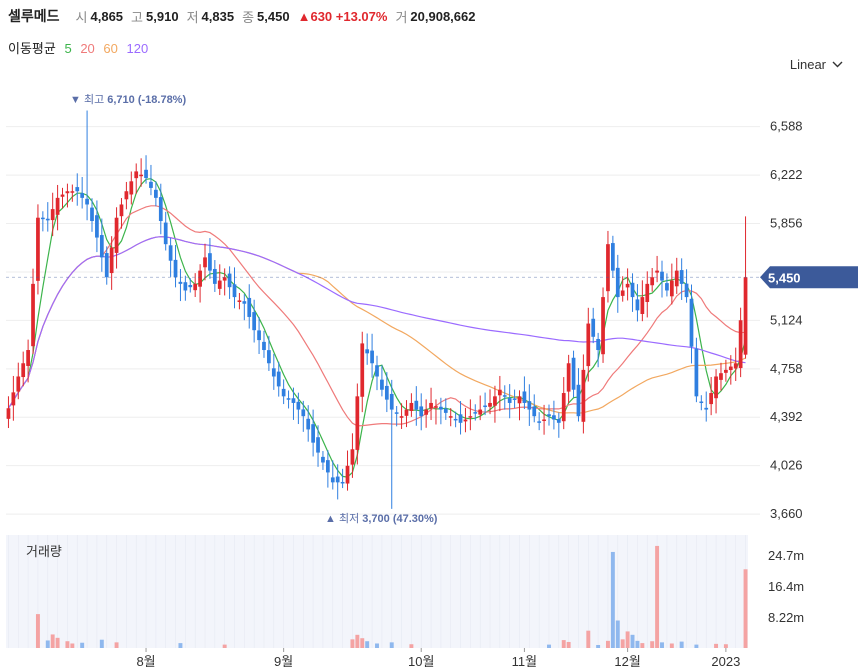  Describe the element at coordinates (786, 617) in the screenshot. I see `volume-tick-label: 8.22m` at that location.